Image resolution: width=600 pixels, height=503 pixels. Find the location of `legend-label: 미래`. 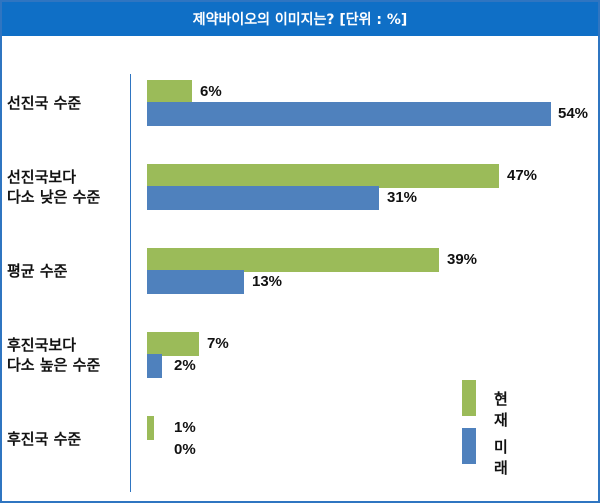

legend-label: 미래 is located at coordinates (501, 457).